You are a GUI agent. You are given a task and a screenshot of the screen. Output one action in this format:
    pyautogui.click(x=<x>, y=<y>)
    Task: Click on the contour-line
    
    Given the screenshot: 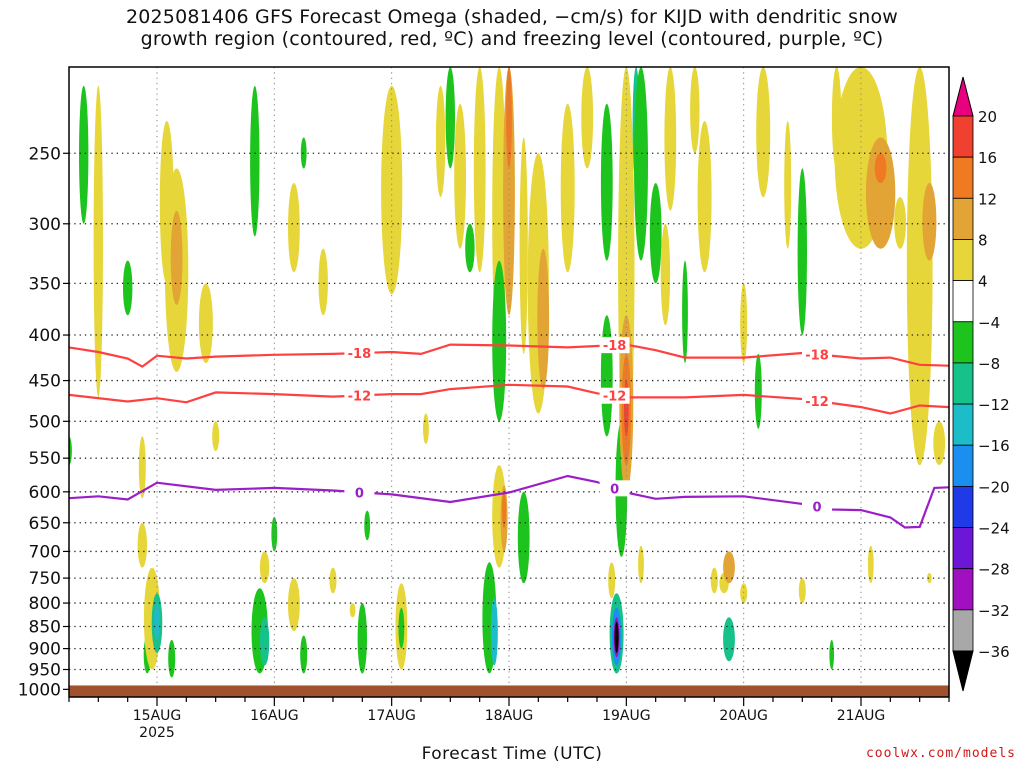 What is the action you would take?
    pyautogui.click(x=509, y=399)
    